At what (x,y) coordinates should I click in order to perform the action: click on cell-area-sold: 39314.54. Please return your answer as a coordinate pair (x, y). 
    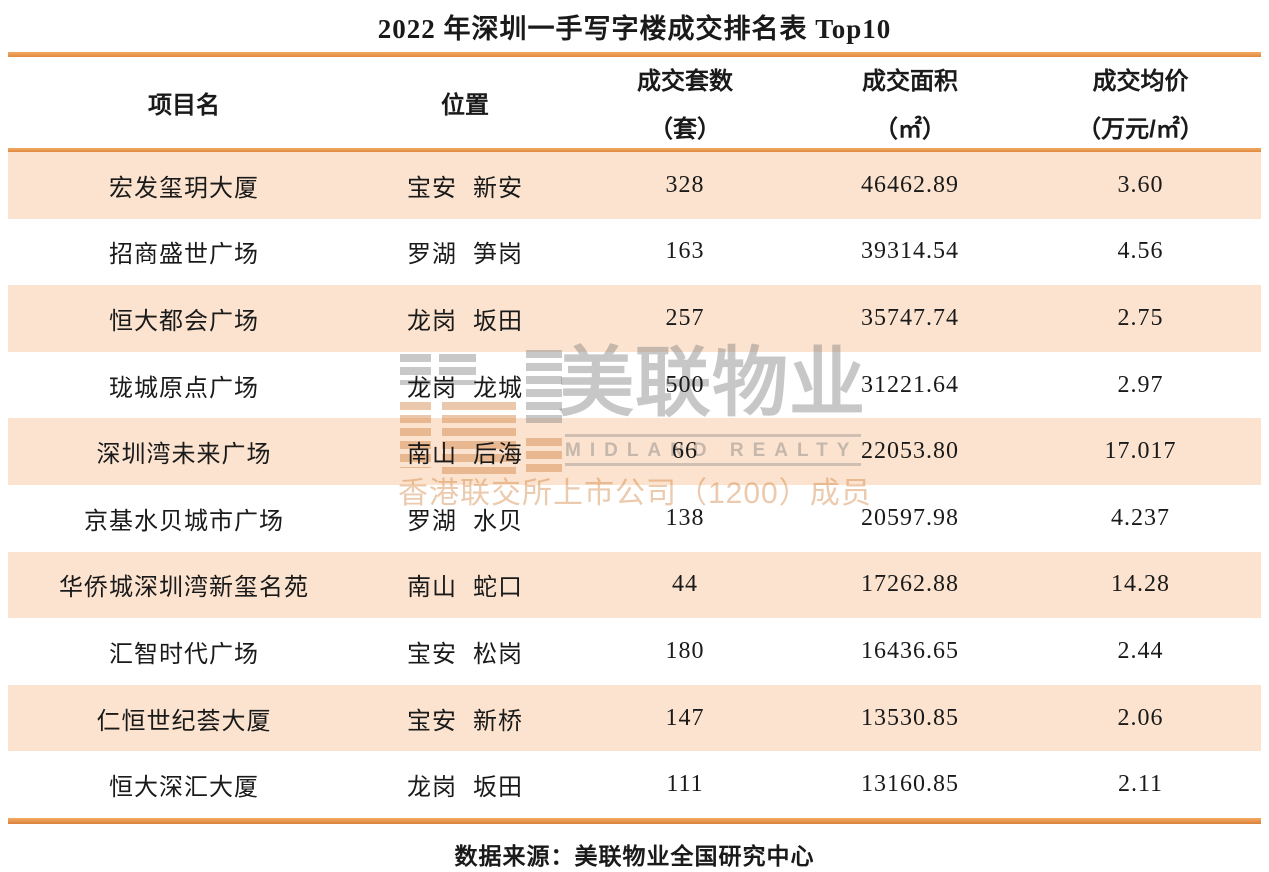
    Looking at the image, I should click on (910, 251).